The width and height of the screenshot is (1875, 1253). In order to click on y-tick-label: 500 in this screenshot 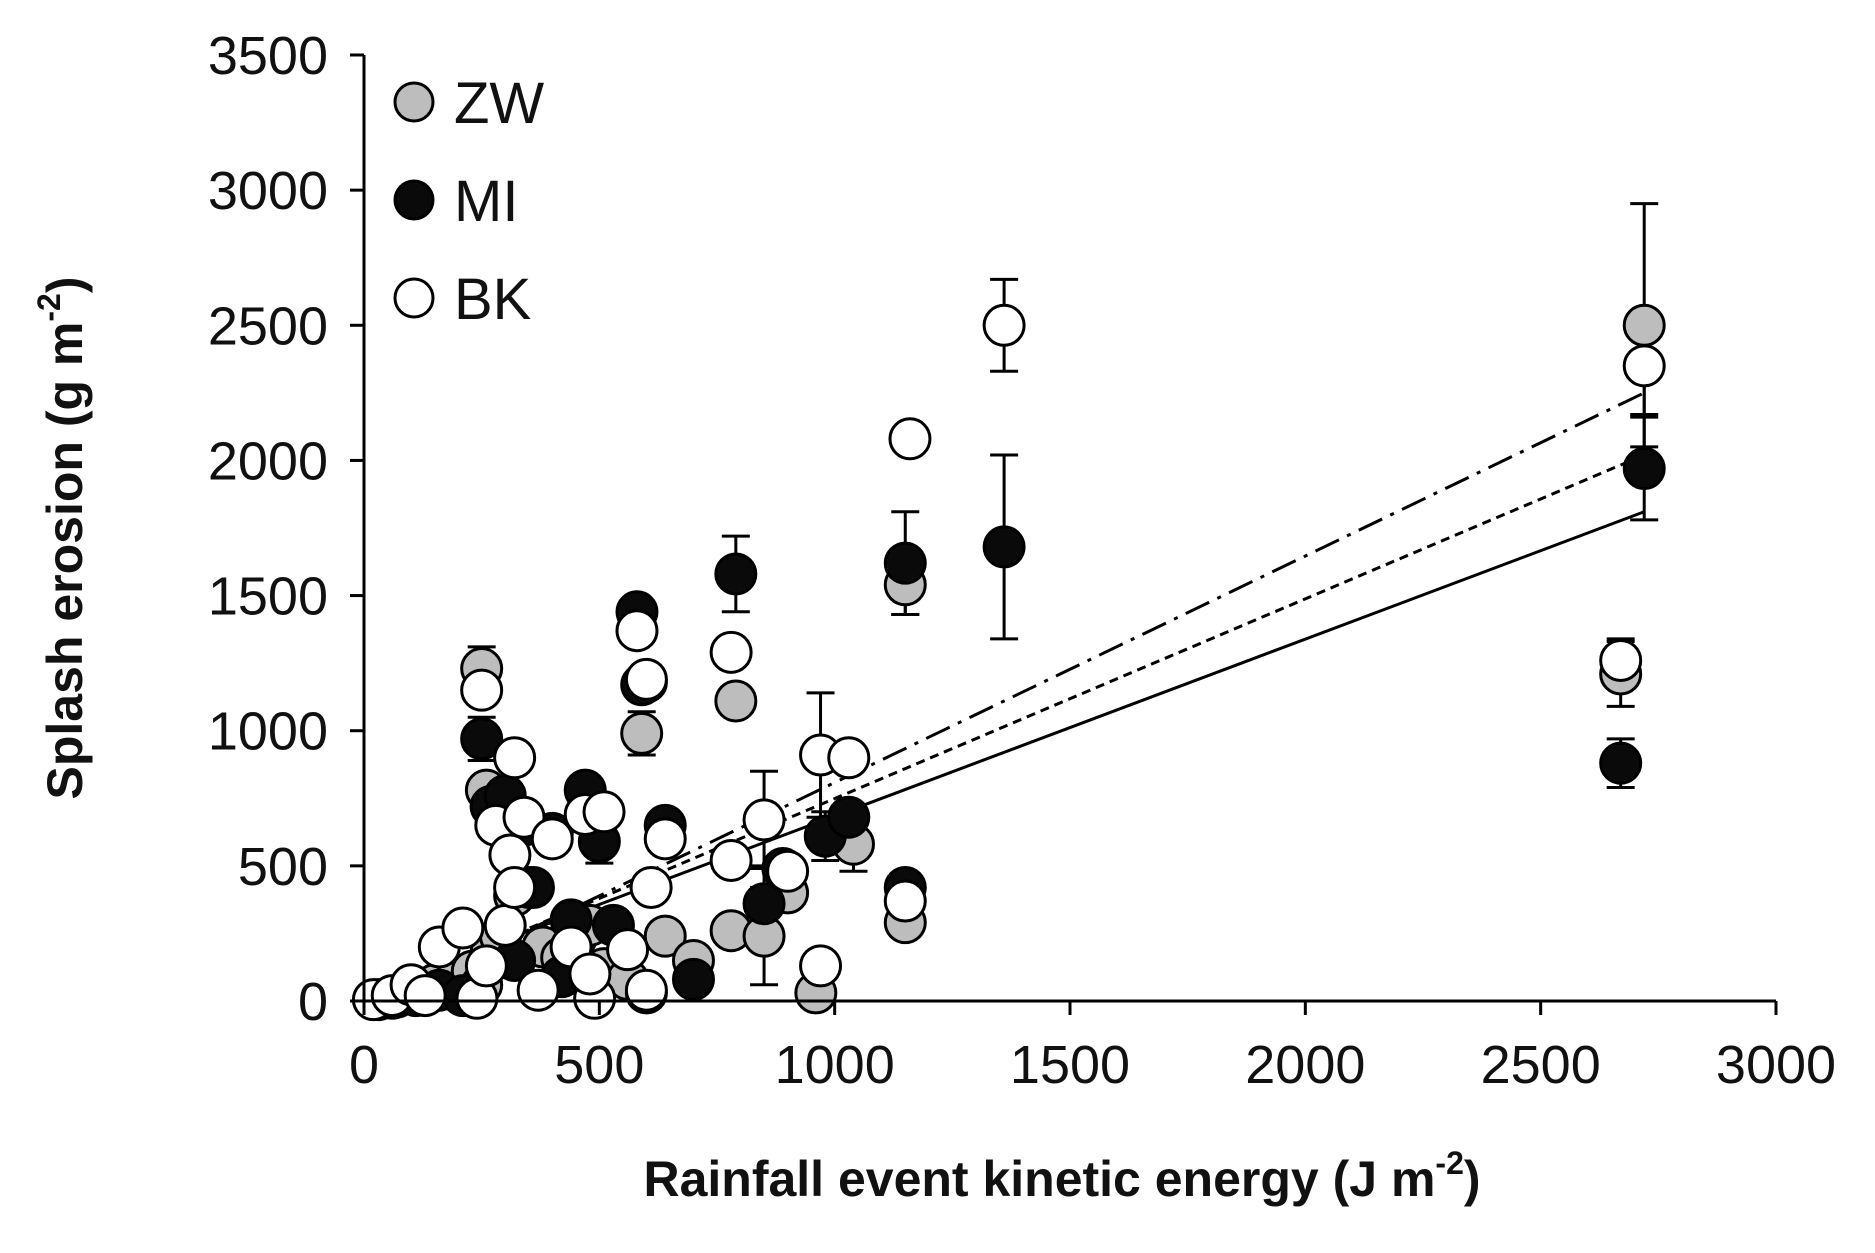, I will do `click(283, 867)`.